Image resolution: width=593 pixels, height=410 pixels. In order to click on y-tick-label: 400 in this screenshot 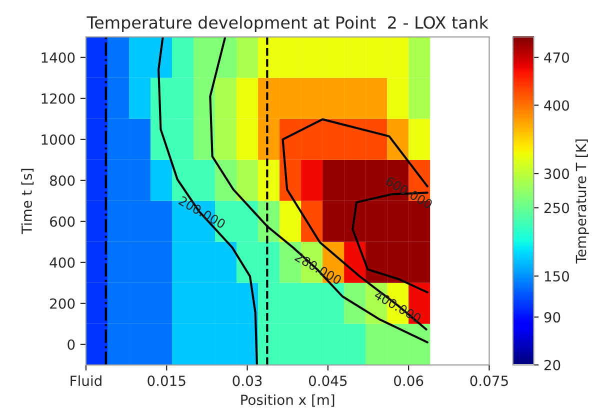, I will do `click(62, 262)`.